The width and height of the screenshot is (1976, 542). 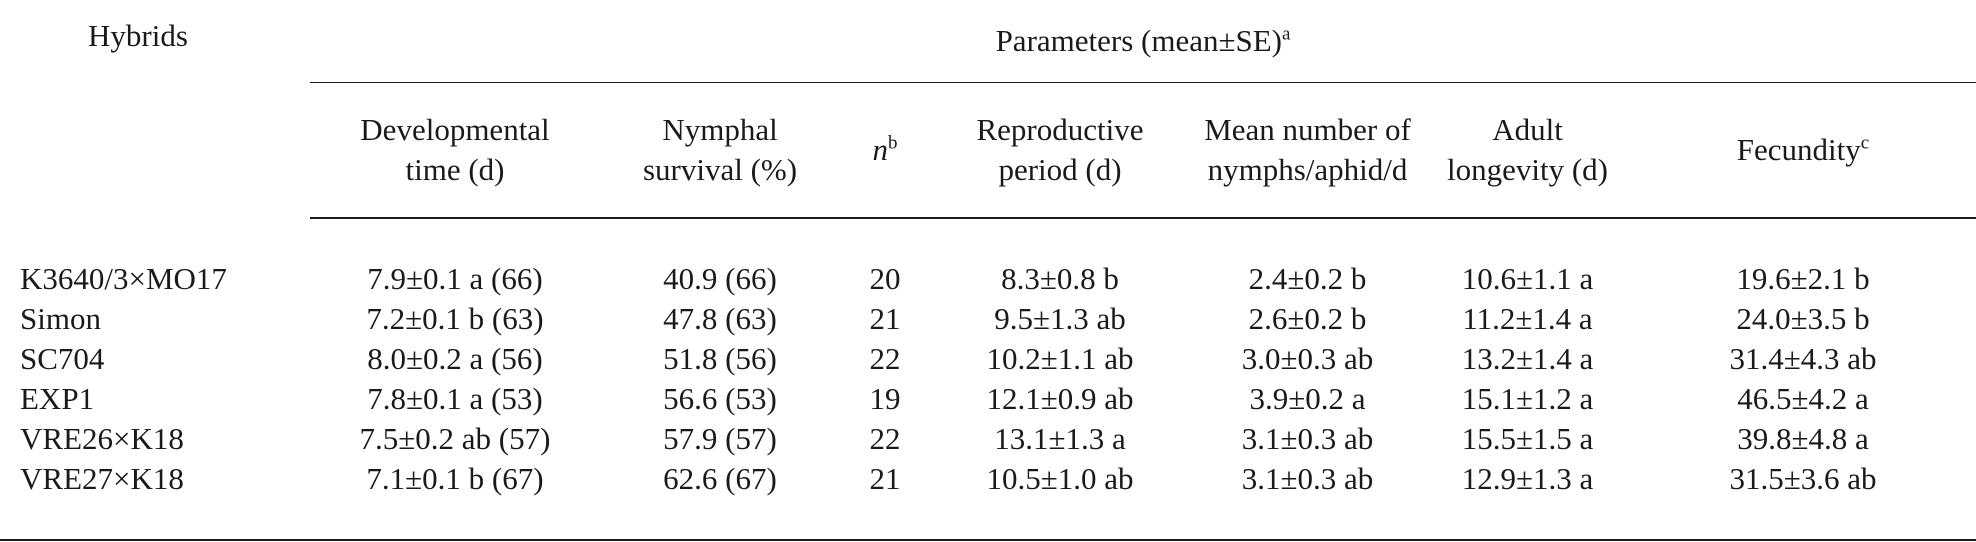 What do you see at coordinates (123, 278) in the screenshot?
I see `cell-hybrid: K3640/3×MO17` at bounding box center [123, 278].